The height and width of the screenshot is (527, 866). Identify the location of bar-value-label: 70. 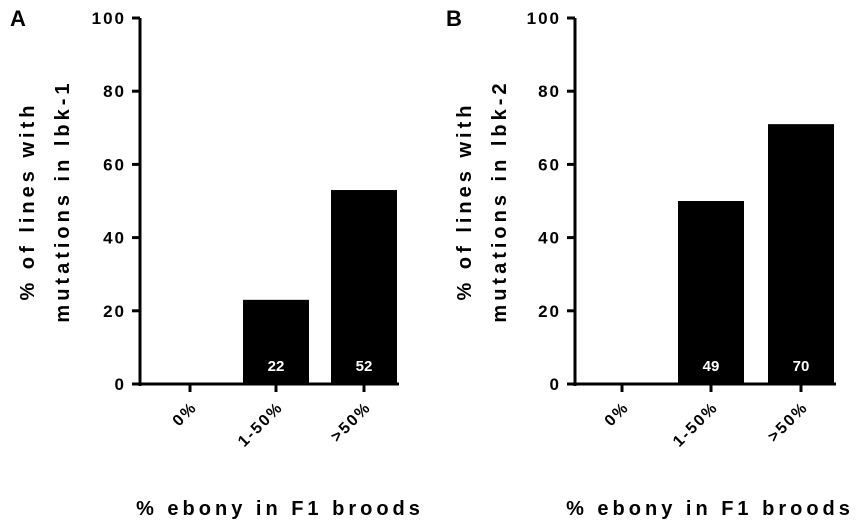
(801, 366).